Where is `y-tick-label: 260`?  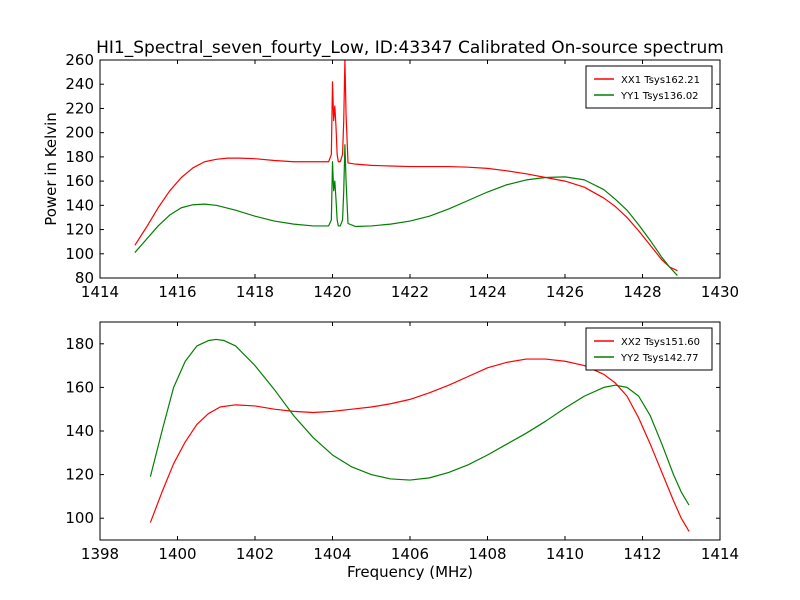
y-tick-label: 260 is located at coordinates (79, 60).